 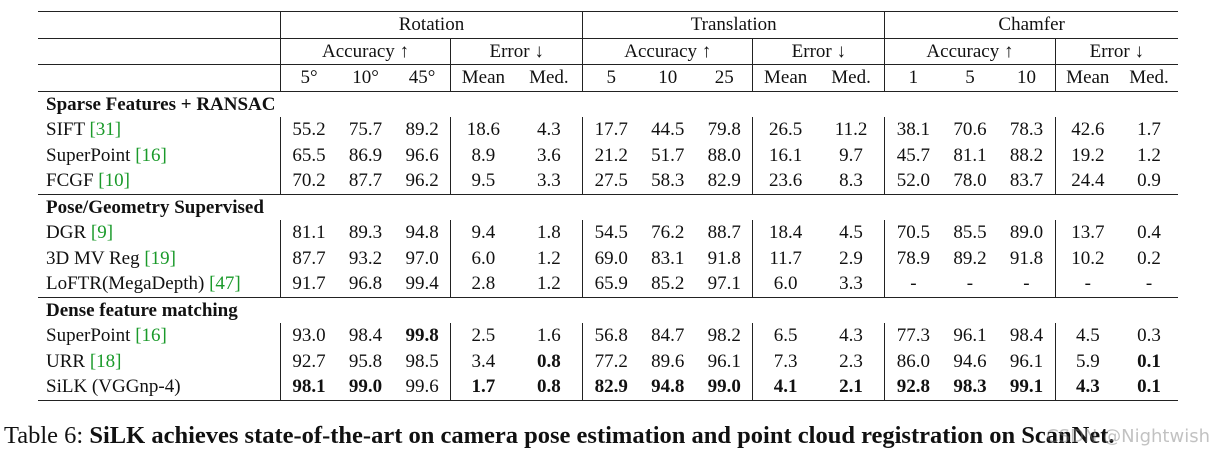 What do you see at coordinates (159, 156) in the screenshot?
I see `method-cell: SuperPoint [16]` at bounding box center [159, 156].